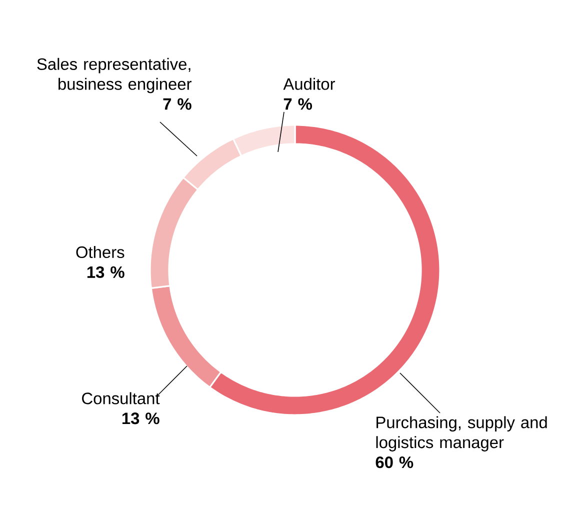 The width and height of the screenshot is (570, 512). Describe the element at coordinates (114, 76) in the screenshot. I see `slice-label: Sales representative, business engineer` at that location.